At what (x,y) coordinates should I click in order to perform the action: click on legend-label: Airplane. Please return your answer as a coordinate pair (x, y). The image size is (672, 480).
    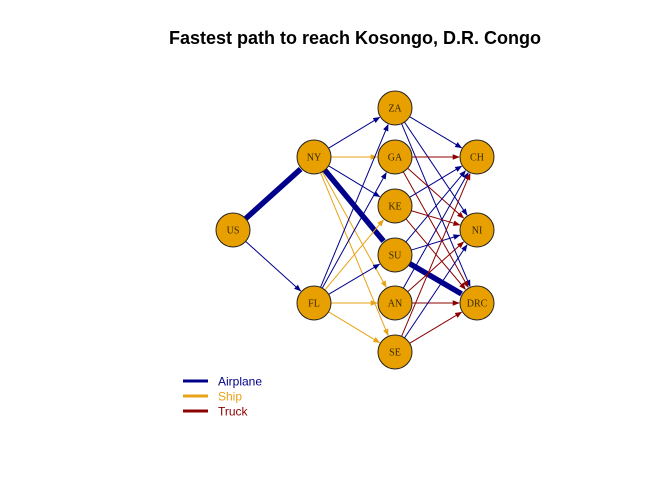
    Looking at the image, I should click on (240, 382).